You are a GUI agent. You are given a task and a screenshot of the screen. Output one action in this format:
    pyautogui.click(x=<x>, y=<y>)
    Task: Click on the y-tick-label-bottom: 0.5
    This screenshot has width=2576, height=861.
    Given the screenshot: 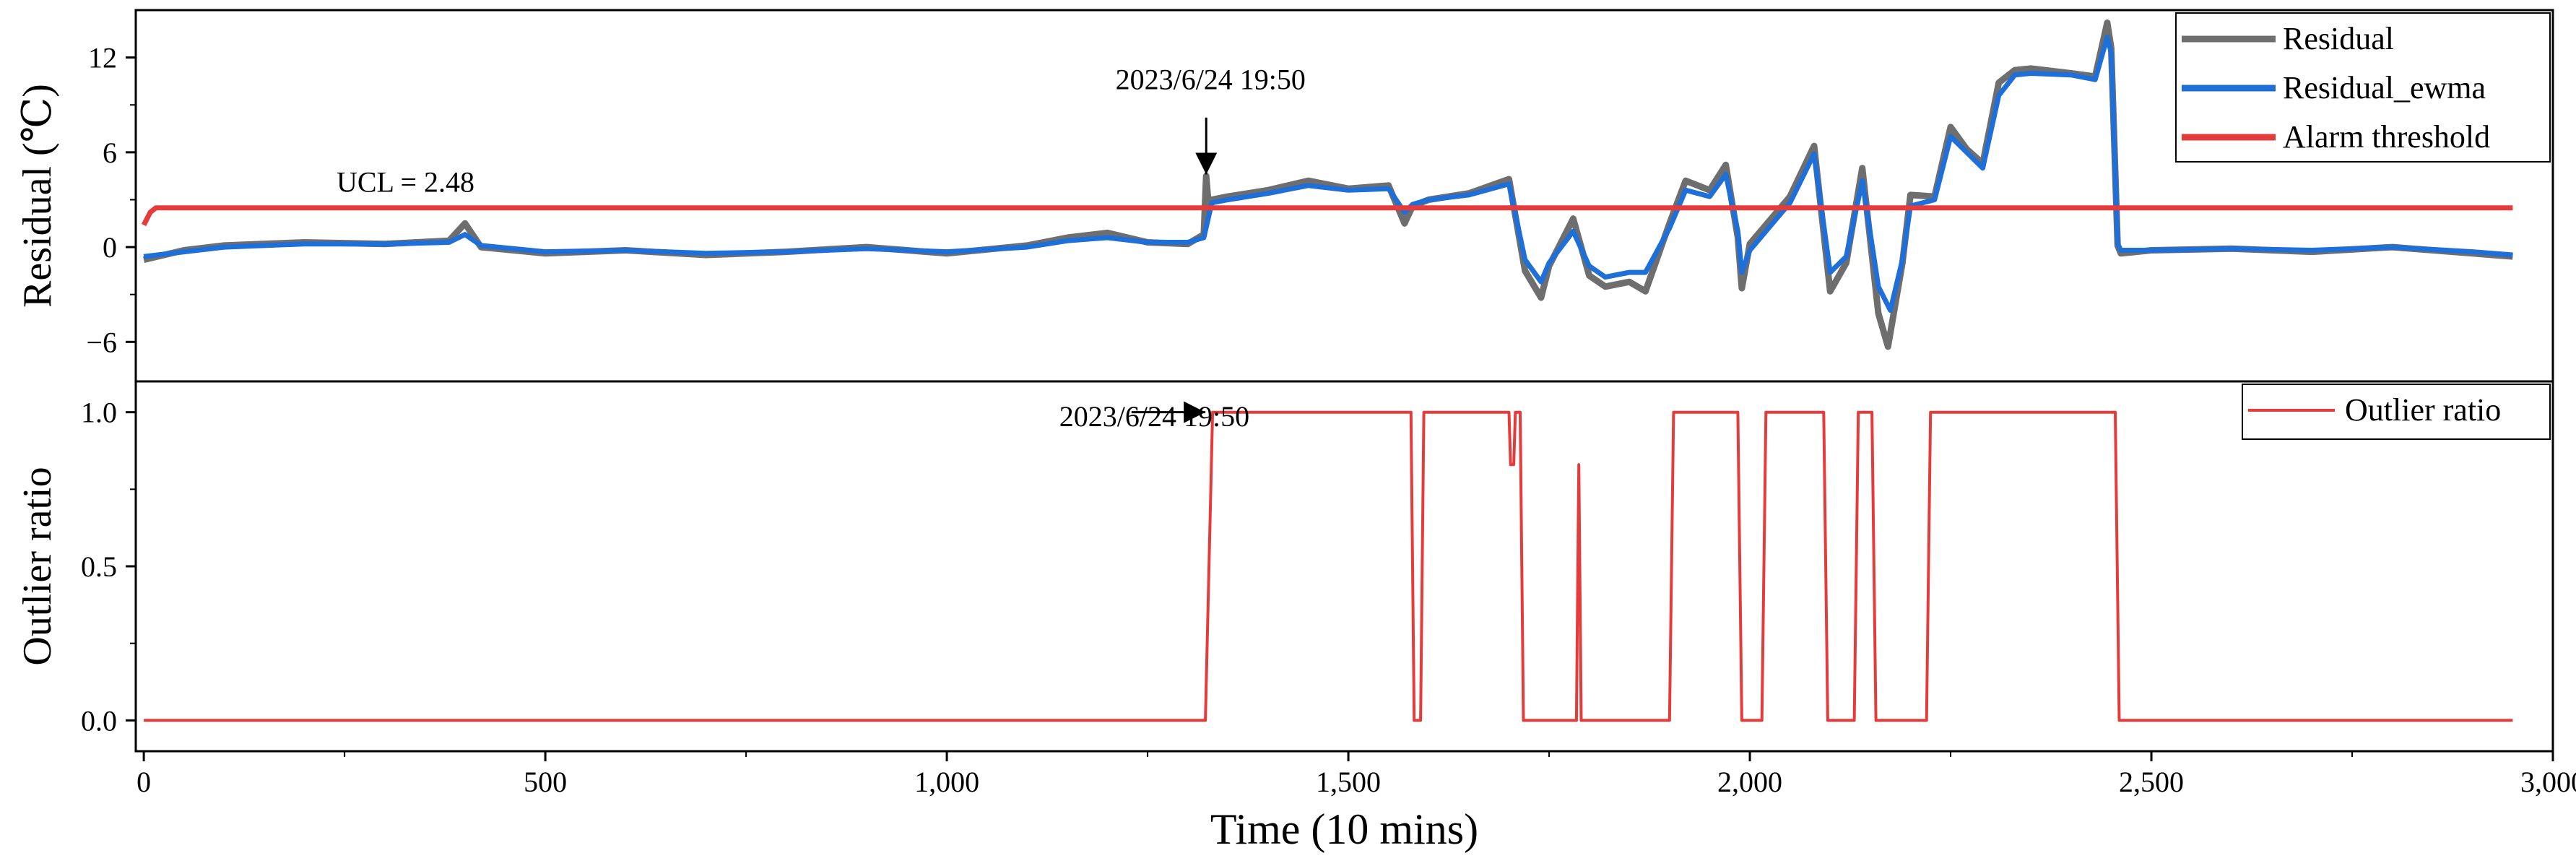 What is the action you would take?
    pyautogui.click(x=99, y=566)
    